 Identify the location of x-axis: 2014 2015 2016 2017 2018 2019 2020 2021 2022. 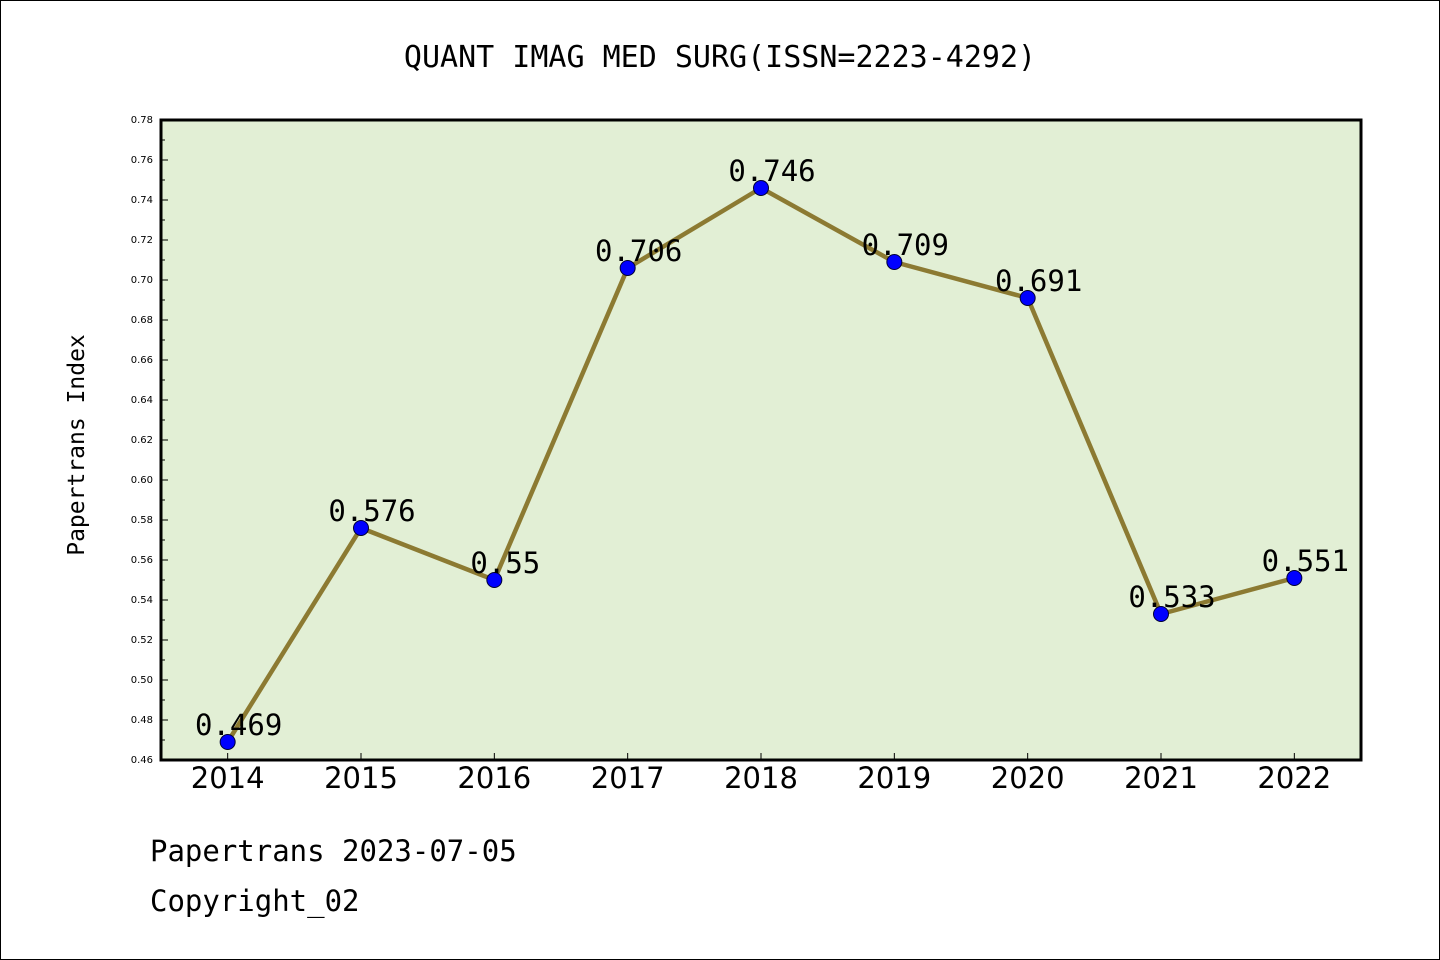
(761, 774).